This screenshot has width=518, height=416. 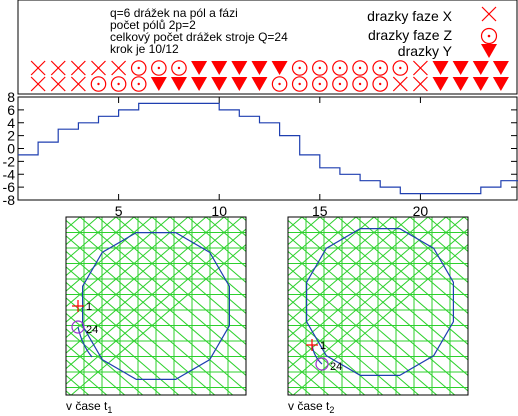 I want to click on caption-right-sub: 2, so click(x=331, y=410).